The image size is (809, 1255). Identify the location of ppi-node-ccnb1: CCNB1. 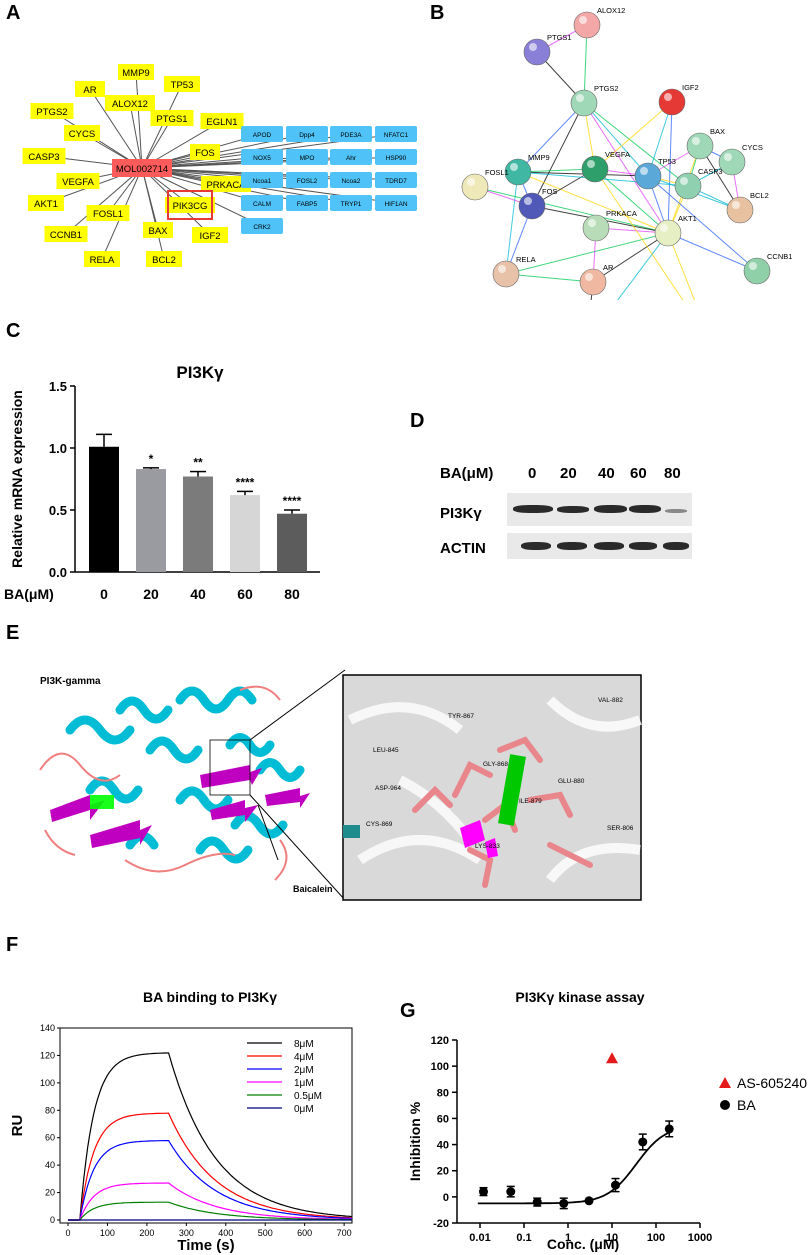
(767, 268).